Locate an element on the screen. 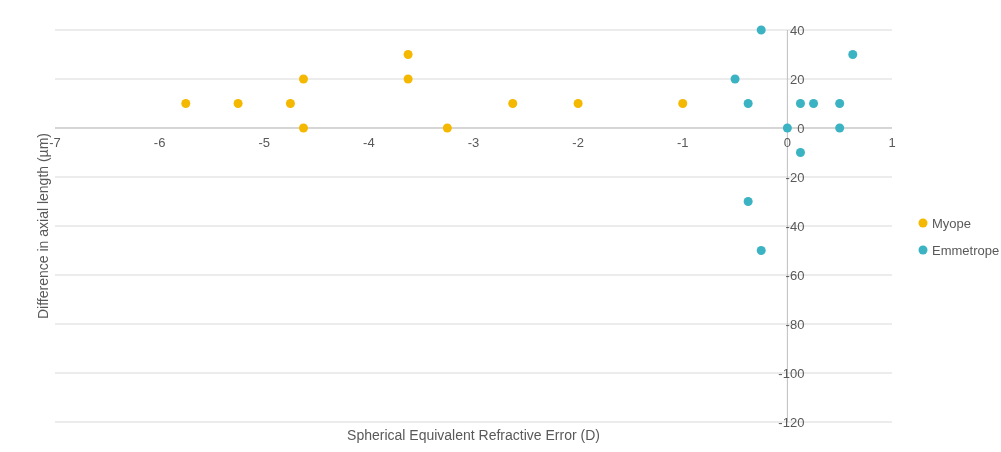 The image size is (1001, 452). y-tick-label: -40 is located at coordinates (795, 226).